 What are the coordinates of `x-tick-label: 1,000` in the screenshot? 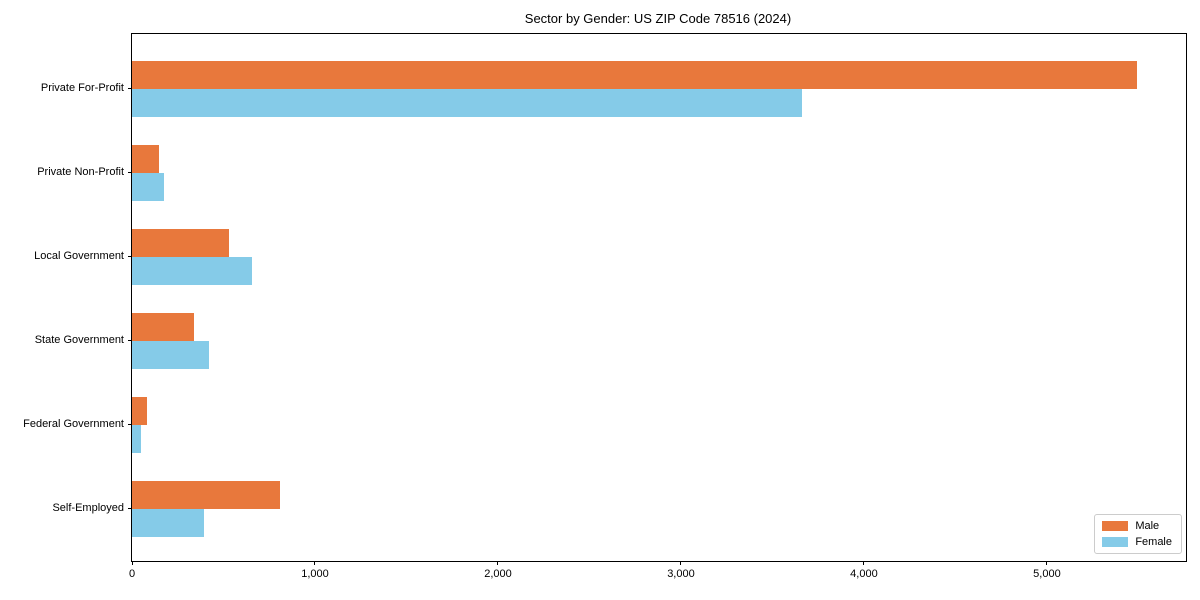 It's located at (315, 574).